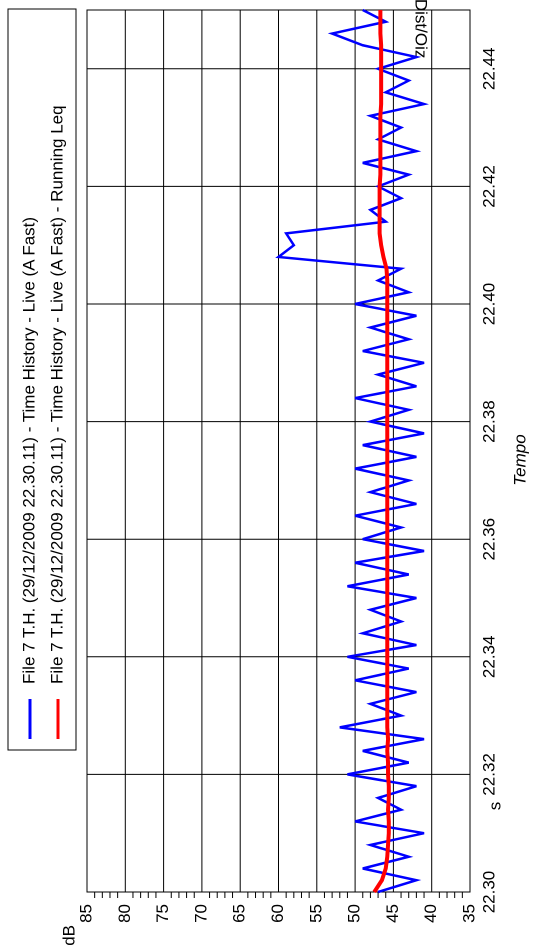 The width and height of the screenshot is (534, 949). Describe the element at coordinates (519, 459) in the screenshot. I see `x-label: Tempo` at that location.